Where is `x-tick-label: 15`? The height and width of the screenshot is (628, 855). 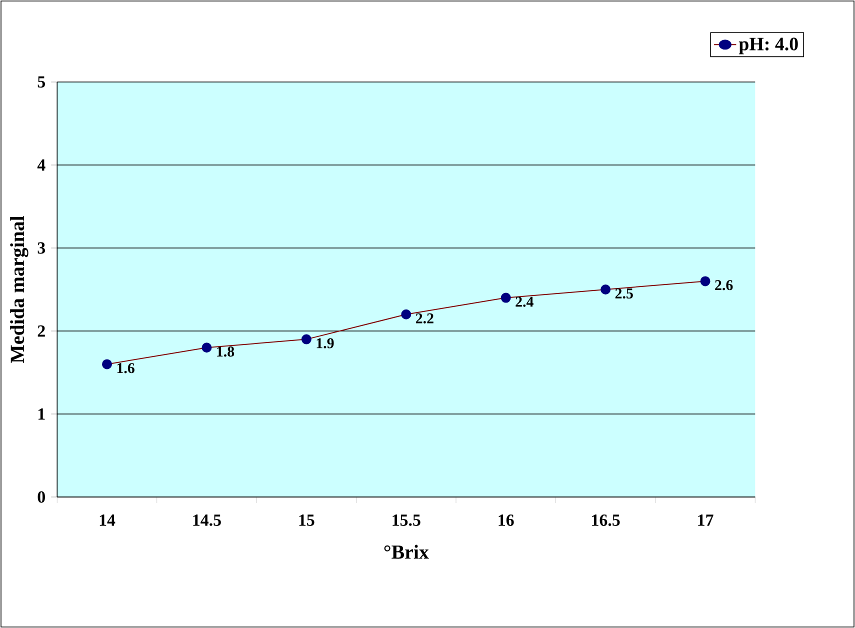 x-tick-label: 15 is located at coordinates (306, 520).